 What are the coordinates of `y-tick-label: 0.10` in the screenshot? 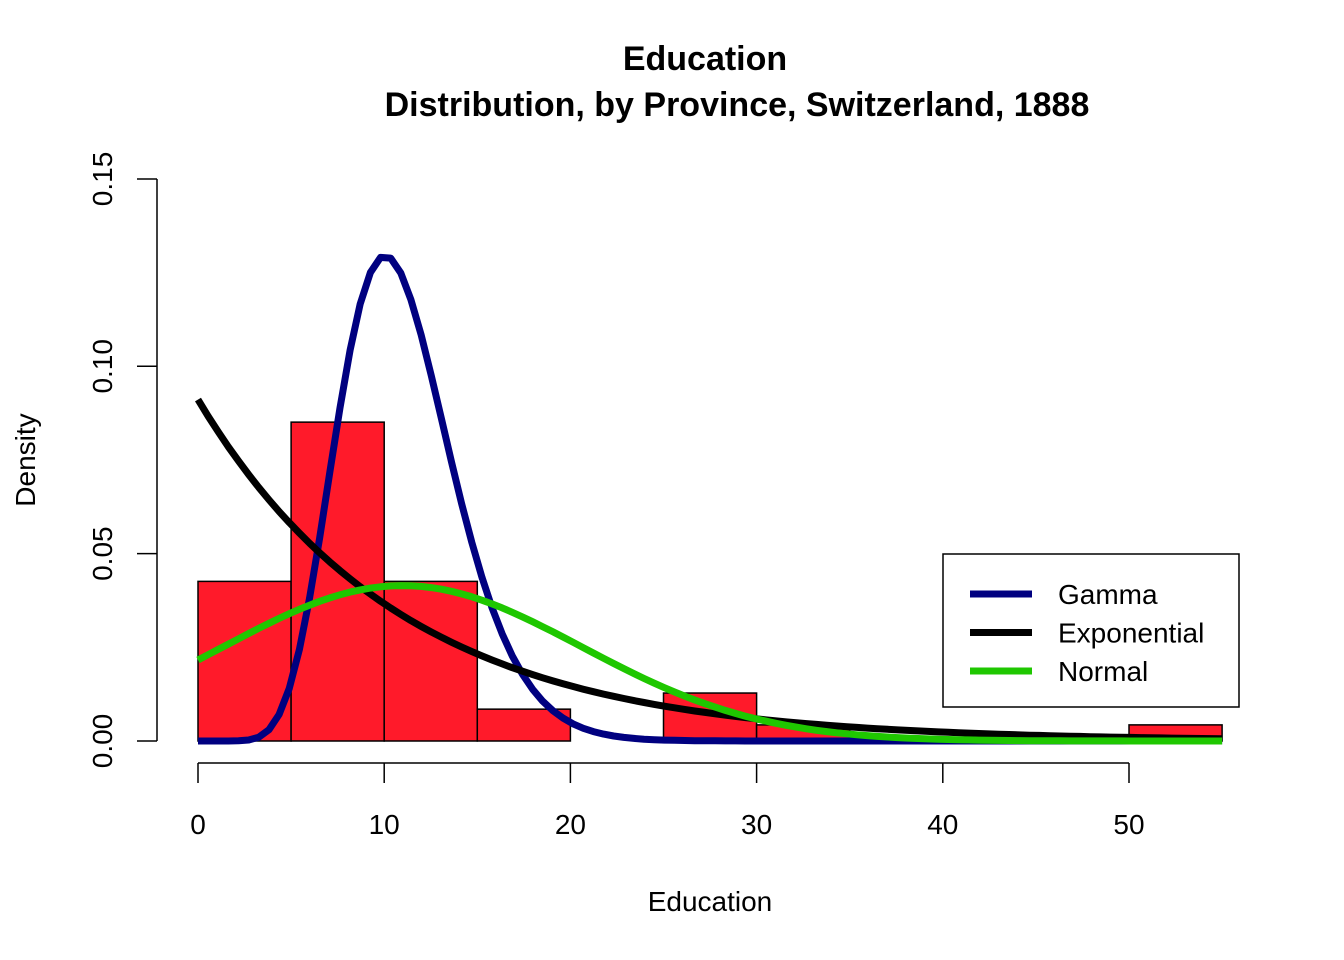 It's located at (102, 366).